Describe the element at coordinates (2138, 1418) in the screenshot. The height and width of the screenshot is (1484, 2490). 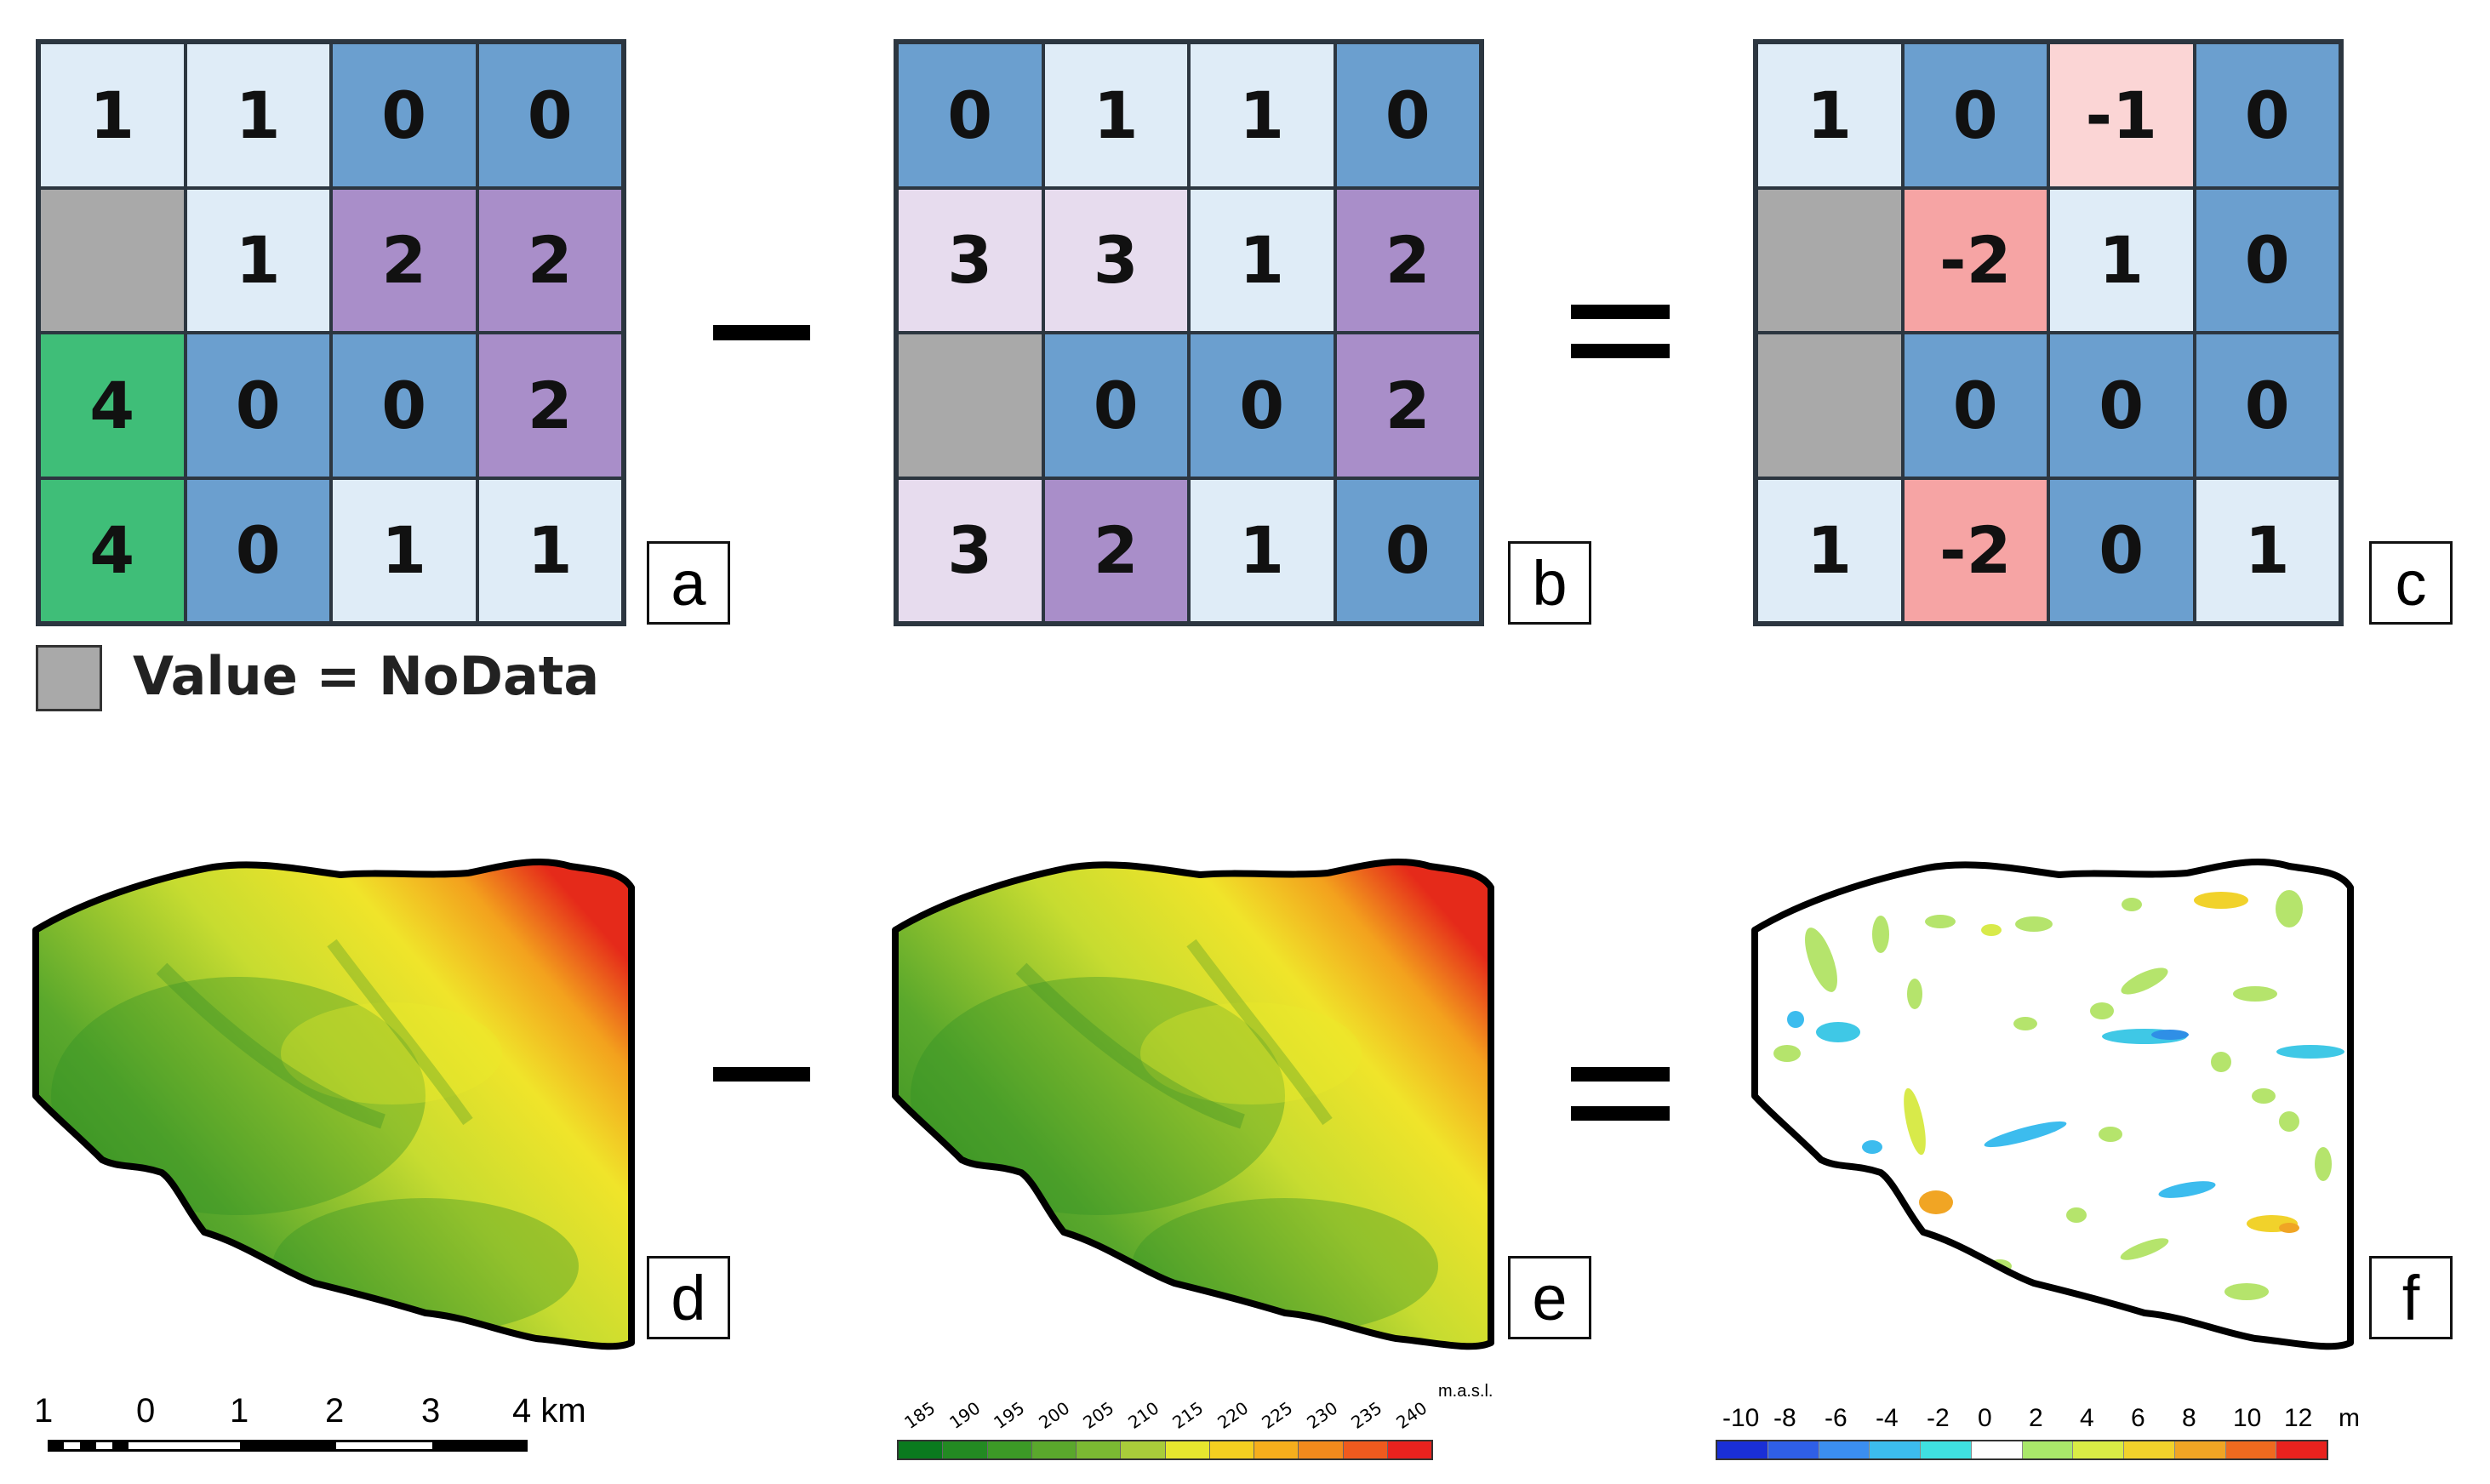
I see `difference-legend-tick: 6` at that location.